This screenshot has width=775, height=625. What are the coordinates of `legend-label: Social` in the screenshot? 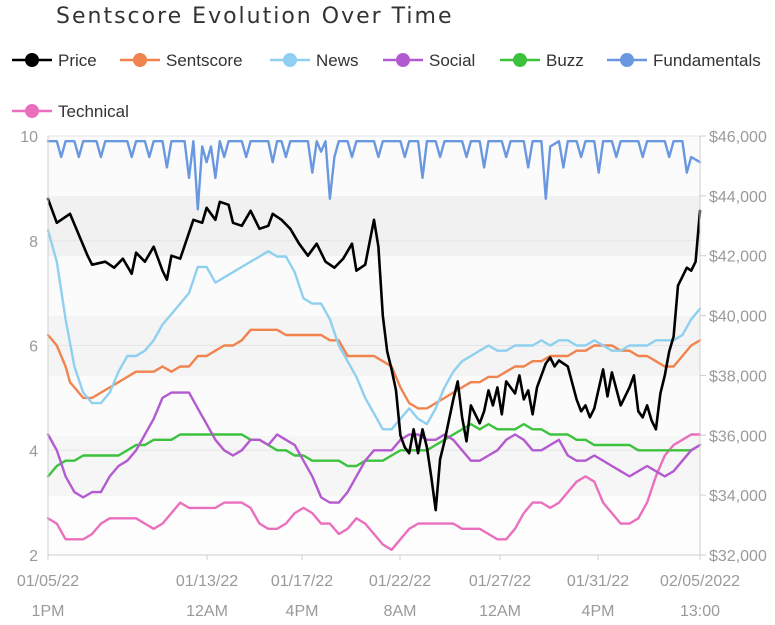 It's located at (452, 60).